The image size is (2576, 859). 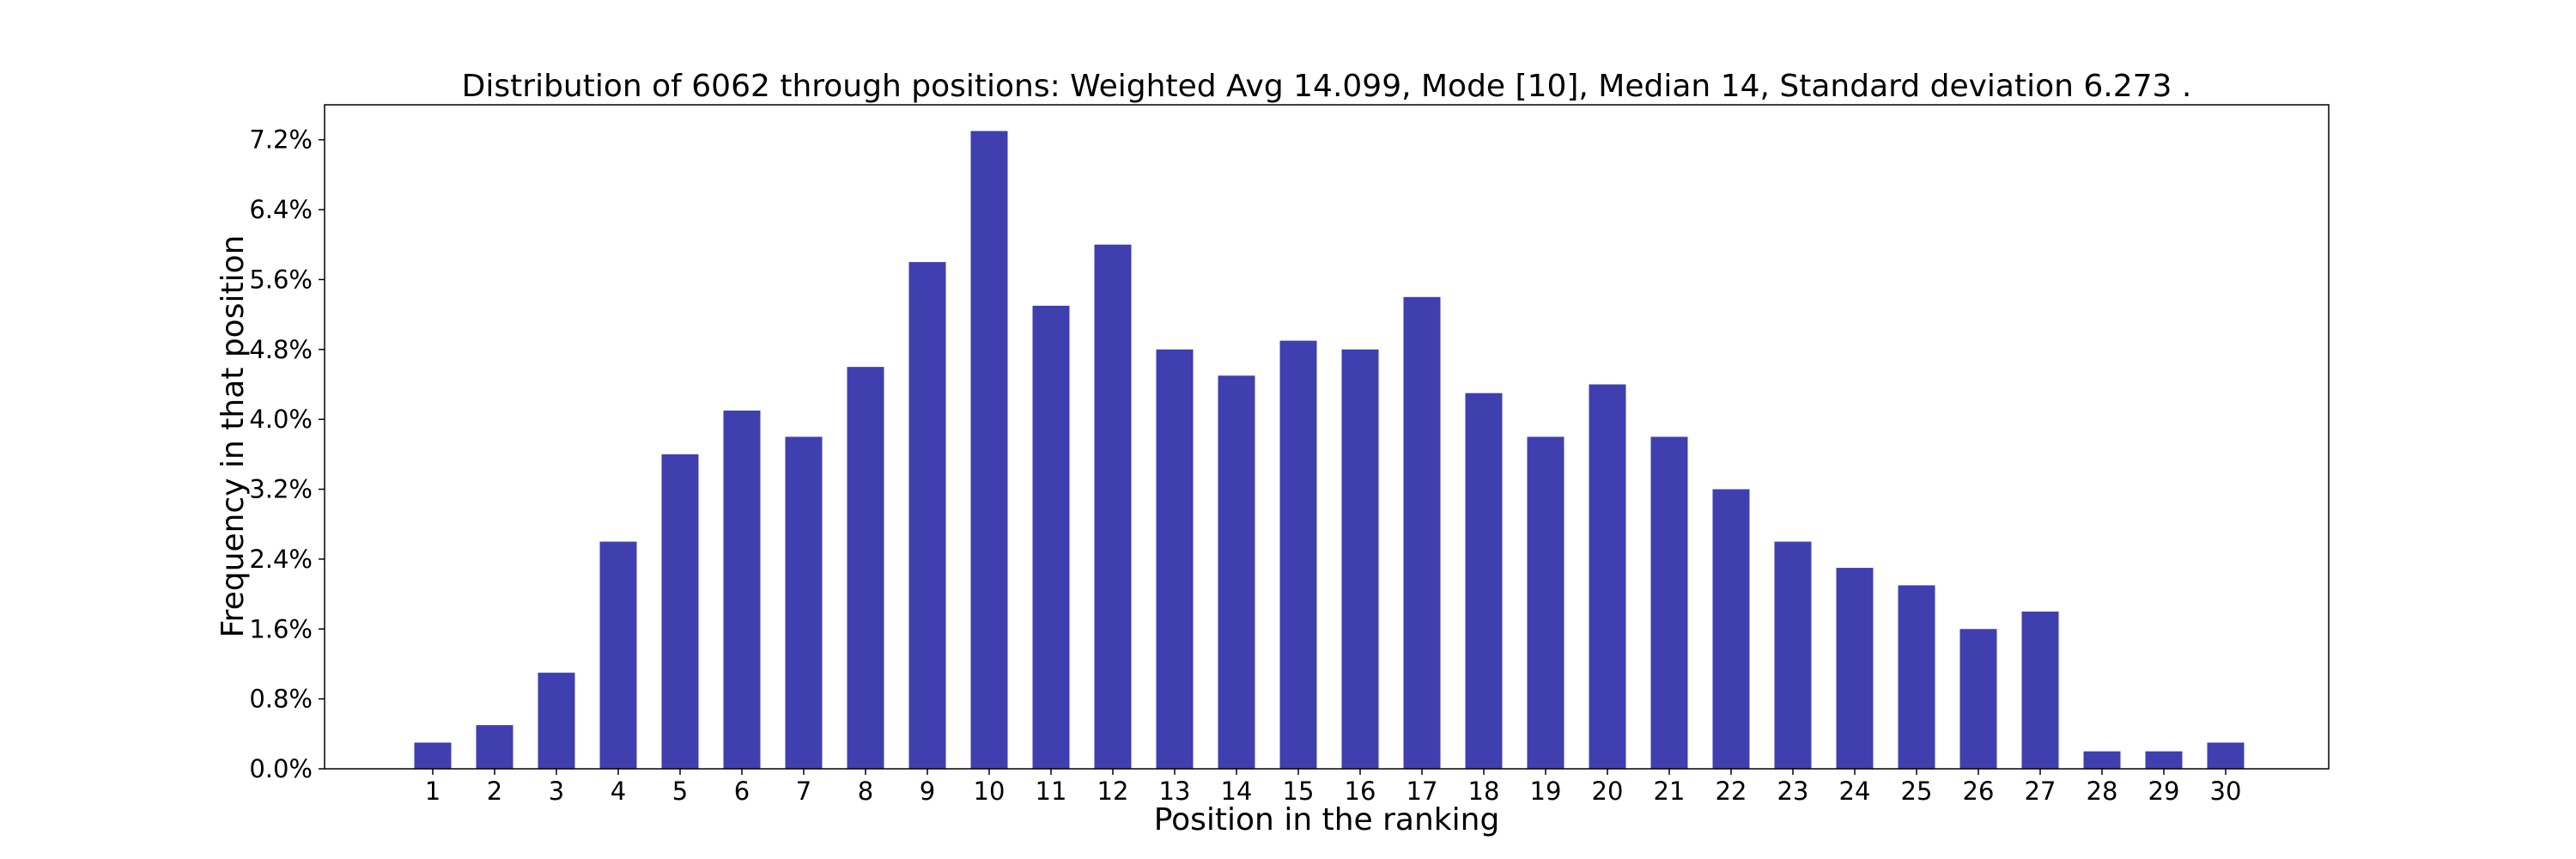 I want to click on x-tick-label: 30, so click(x=2226, y=791).